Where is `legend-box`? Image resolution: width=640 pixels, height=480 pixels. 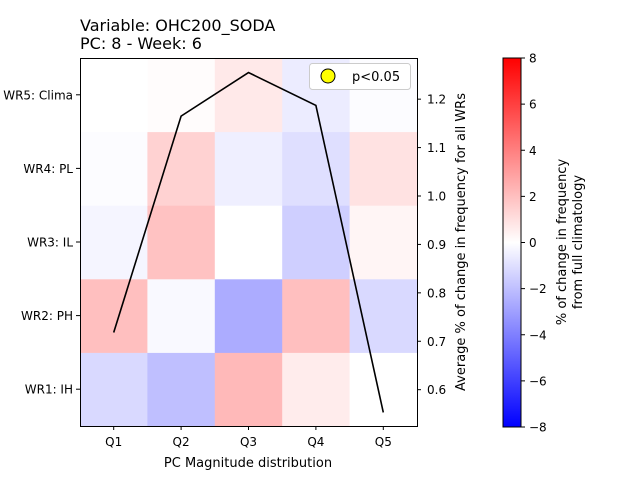
legend-box is located at coordinates (360, 76).